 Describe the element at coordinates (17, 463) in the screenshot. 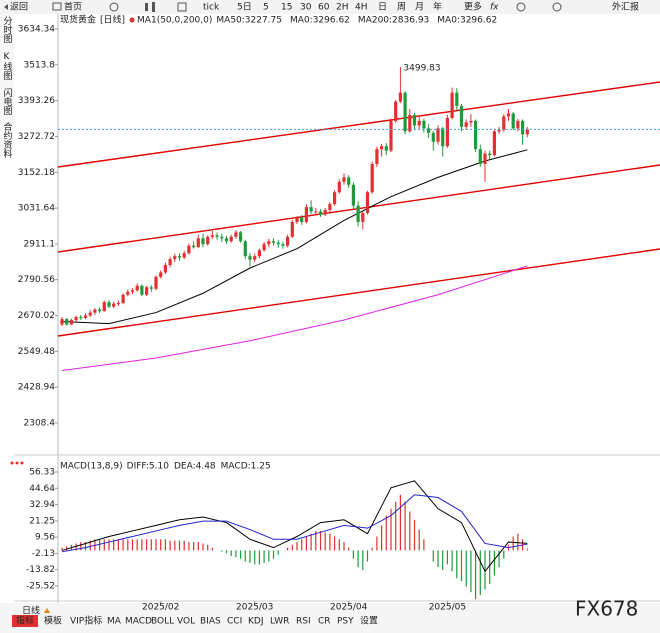

I see `indicator-icon` at that location.